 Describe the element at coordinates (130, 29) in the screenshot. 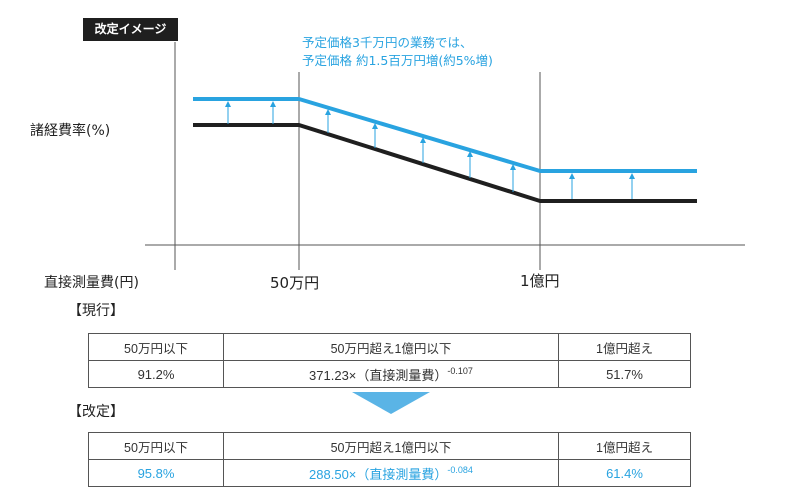

I see `image-badge: 改定イメージ` at that location.